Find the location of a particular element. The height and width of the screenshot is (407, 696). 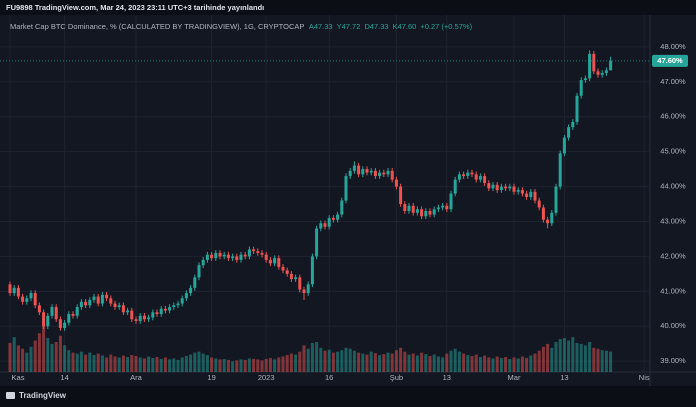

y-tick-label: 43.00% is located at coordinates (673, 220).